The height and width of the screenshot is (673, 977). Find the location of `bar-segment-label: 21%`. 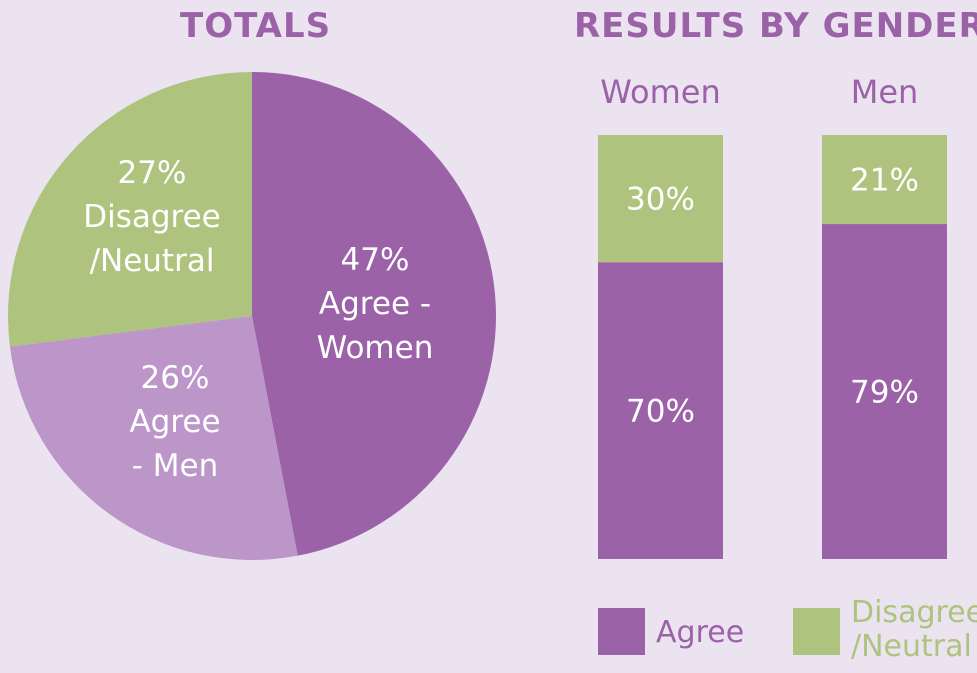

bar-segment-label: 21% is located at coordinates (884, 181).